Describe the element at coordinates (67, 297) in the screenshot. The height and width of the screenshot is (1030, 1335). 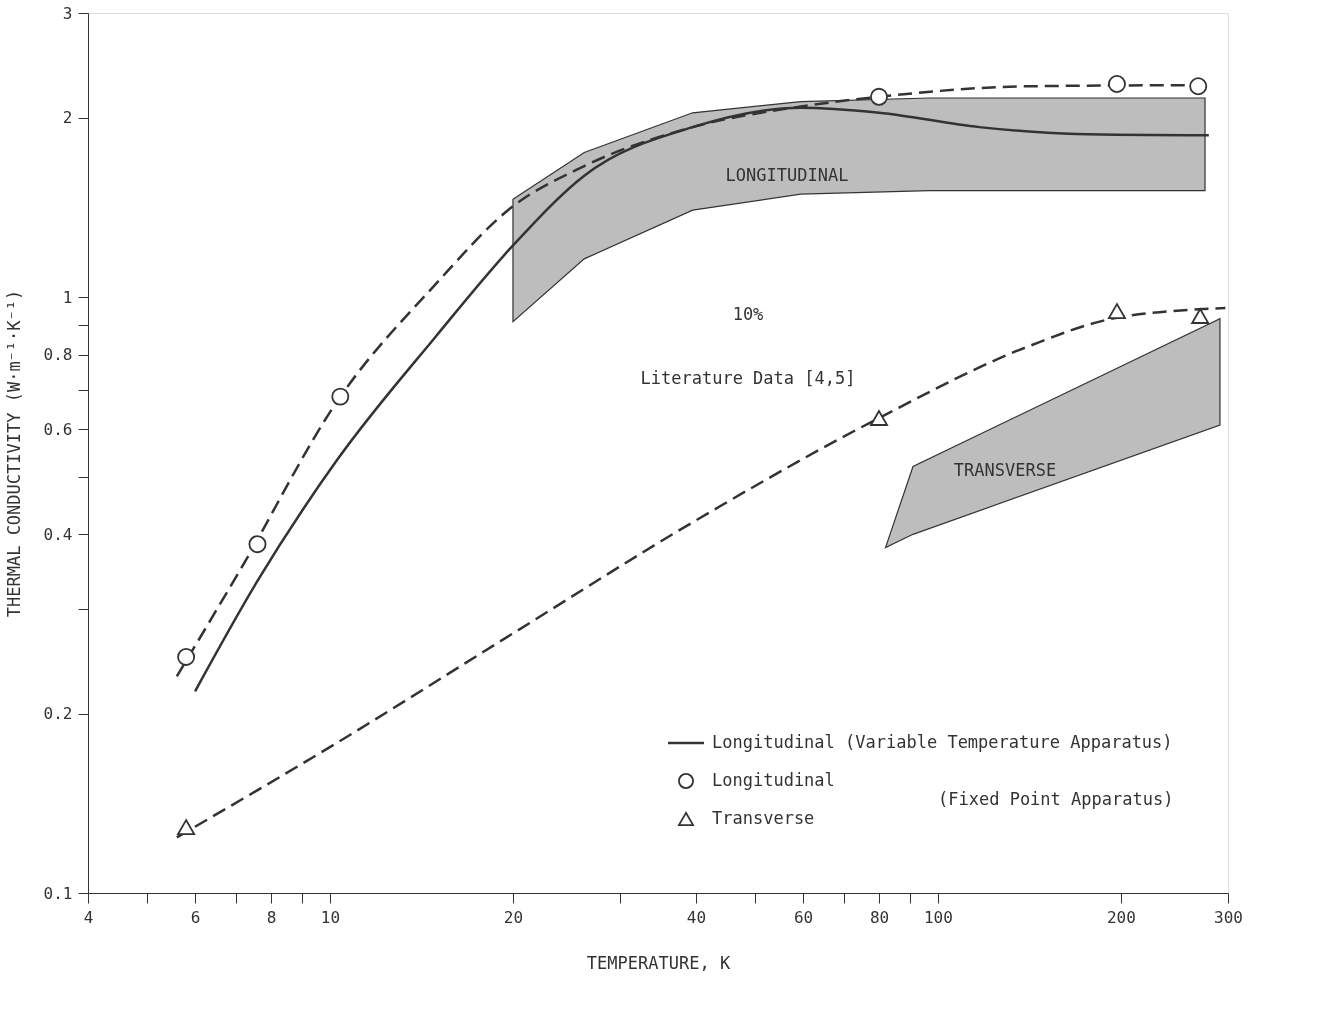
I see `y-tick-label: 1` at that location.